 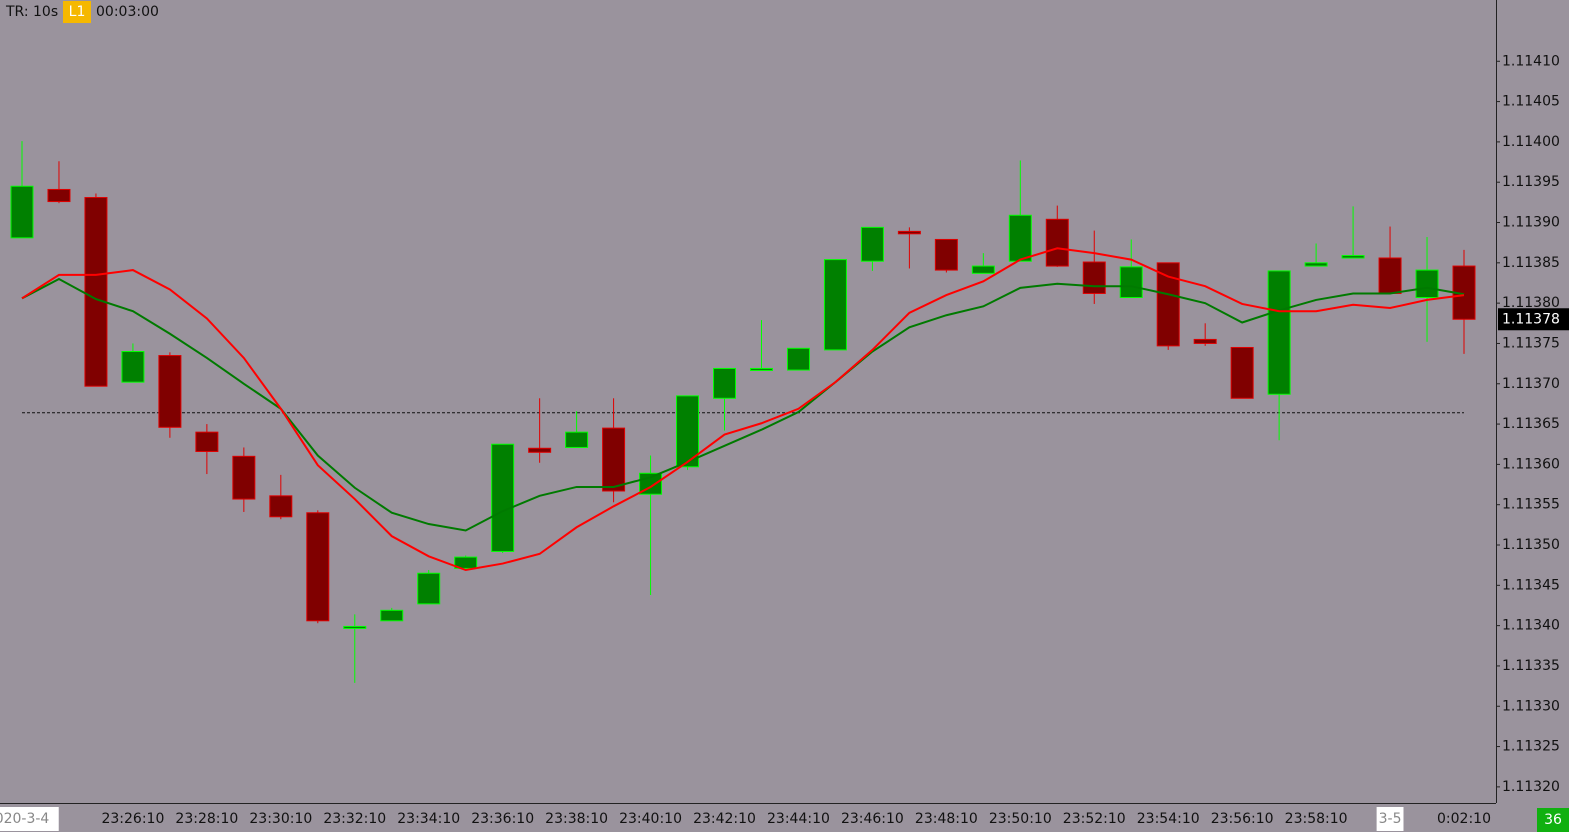 What do you see at coordinates (127, 12) in the screenshot?
I see `timer: 00:03:00` at bounding box center [127, 12].